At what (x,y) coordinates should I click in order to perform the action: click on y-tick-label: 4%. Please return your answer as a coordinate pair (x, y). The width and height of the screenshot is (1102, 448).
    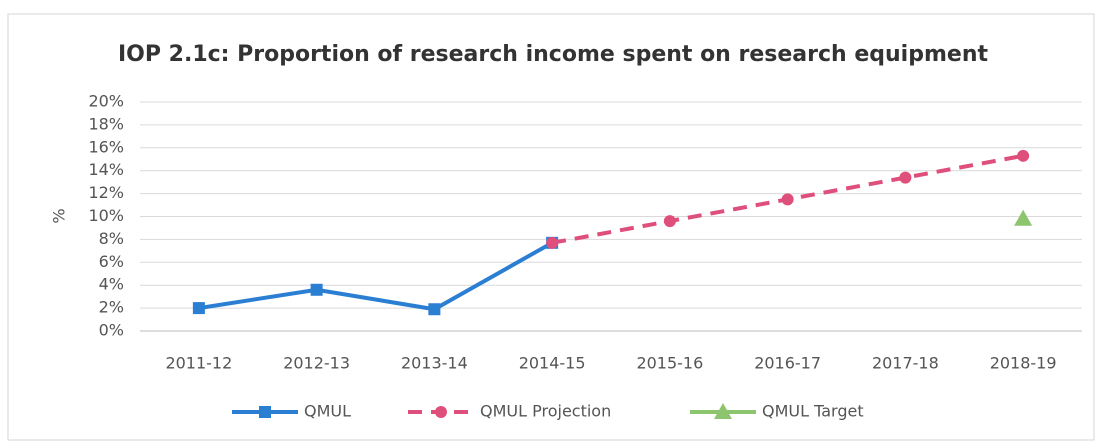
    Looking at the image, I should click on (111, 284).